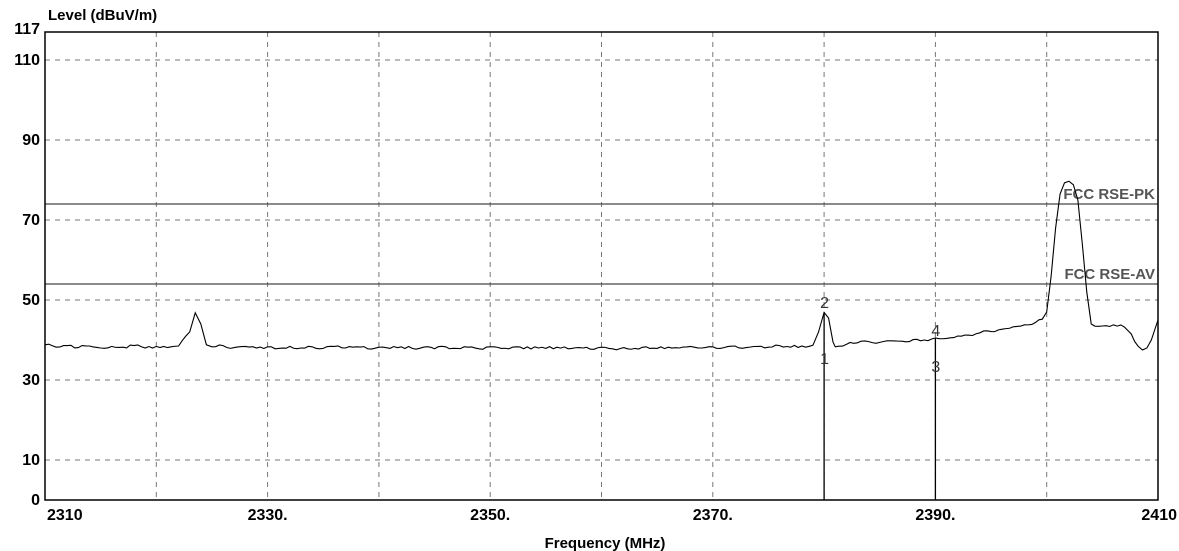 The image size is (1179, 551). What do you see at coordinates (31, 380) in the screenshot?
I see `y-tick-label: 30` at bounding box center [31, 380].